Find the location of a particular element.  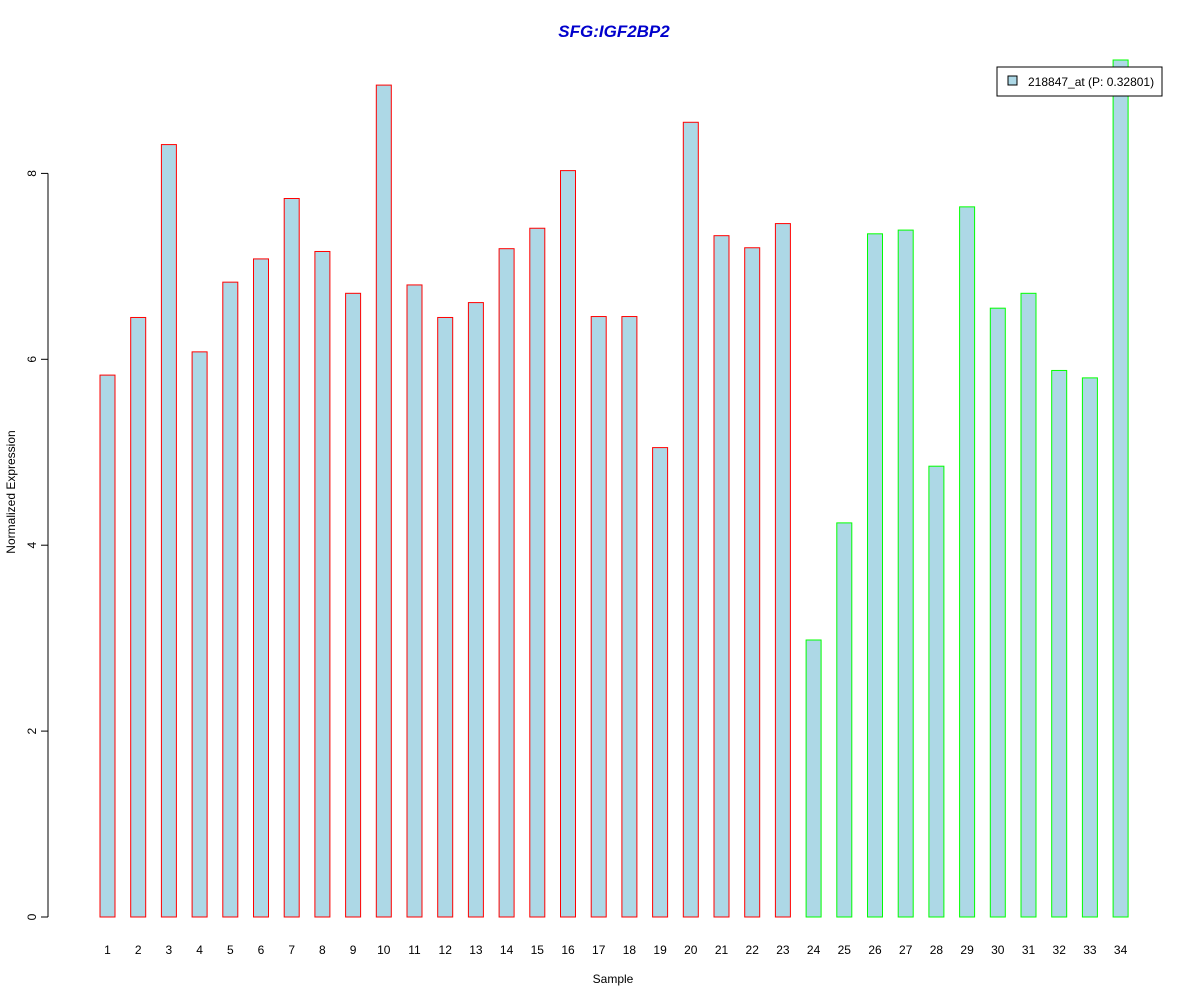

x-axis-label: Sample is located at coordinates (613, 979).